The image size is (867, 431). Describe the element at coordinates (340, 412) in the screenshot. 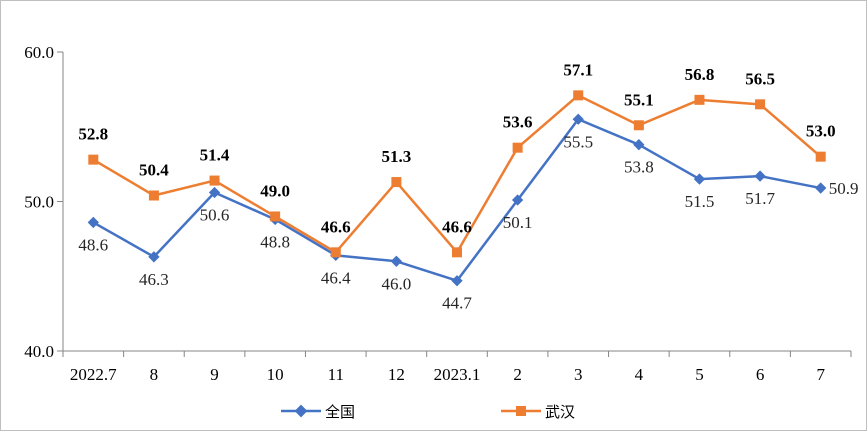

I see `legend-label-national: 全国` at that location.